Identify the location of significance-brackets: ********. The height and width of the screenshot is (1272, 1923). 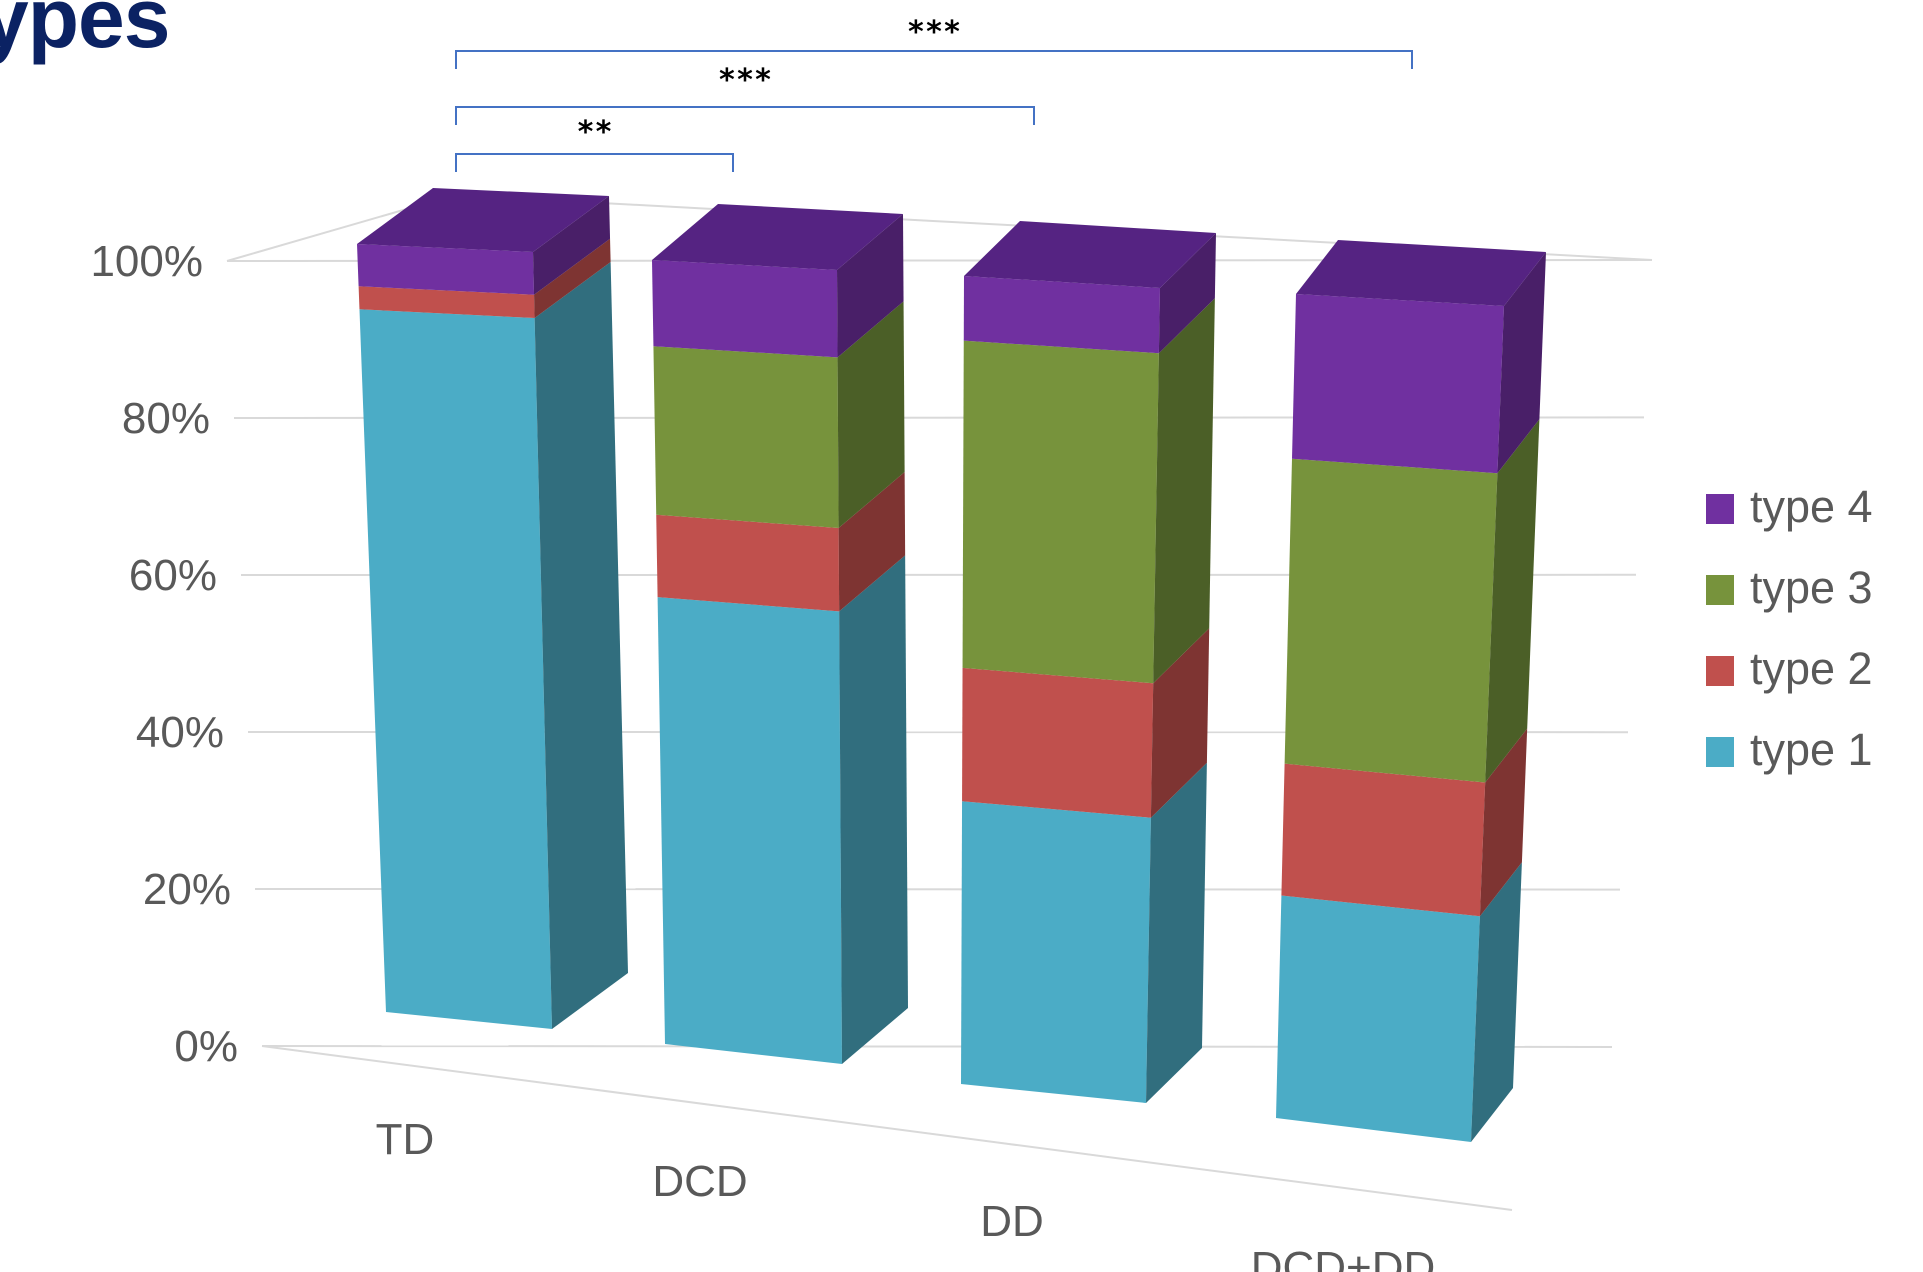
(934, 93).